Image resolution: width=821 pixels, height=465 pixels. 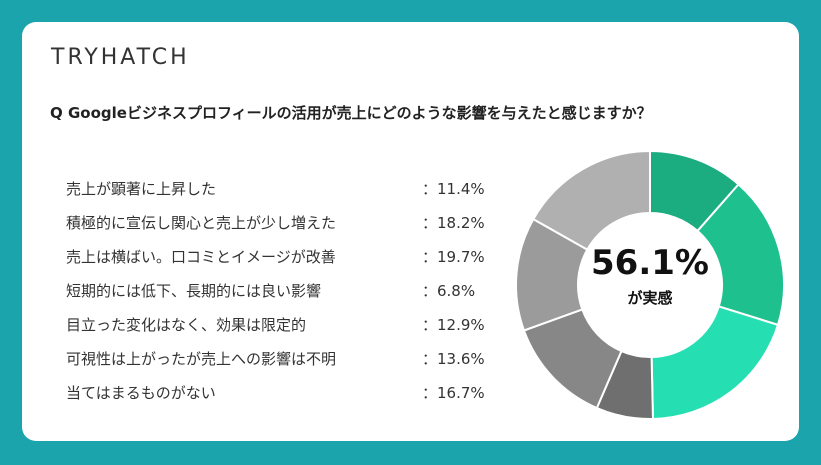 What do you see at coordinates (276, 393) in the screenshot?
I see `answer-row: 当てはまるものがない ：16.7%` at bounding box center [276, 393].